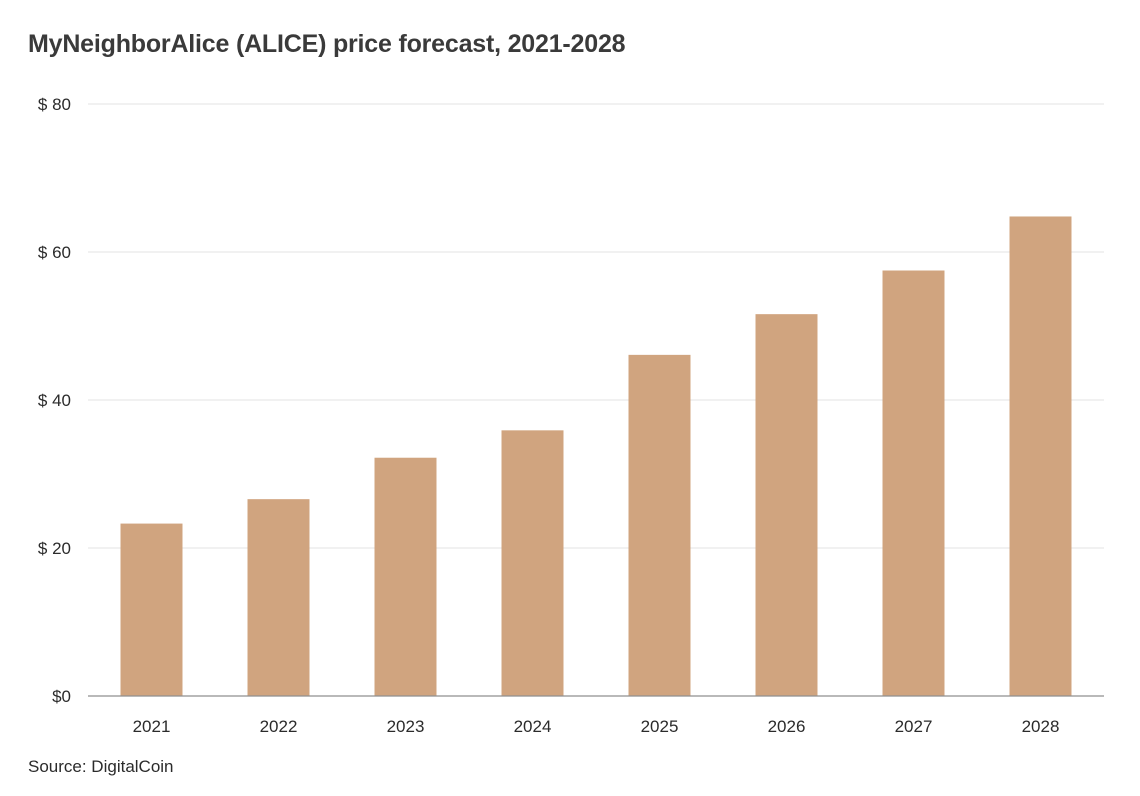  What do you see at coordinates (151, 609) in the screenshot?
I see `bar-2021` at bounding box center [151, 609].